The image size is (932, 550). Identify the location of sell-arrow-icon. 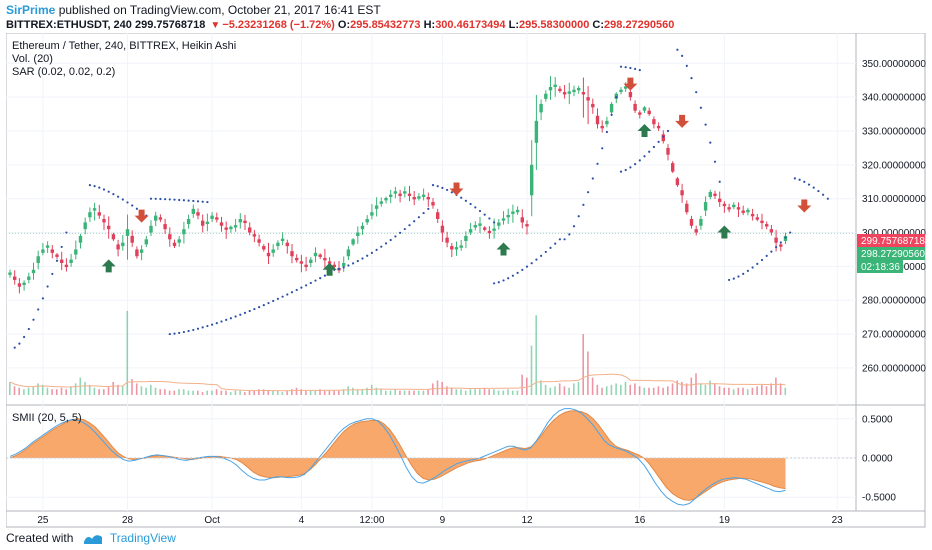
(682, 121).